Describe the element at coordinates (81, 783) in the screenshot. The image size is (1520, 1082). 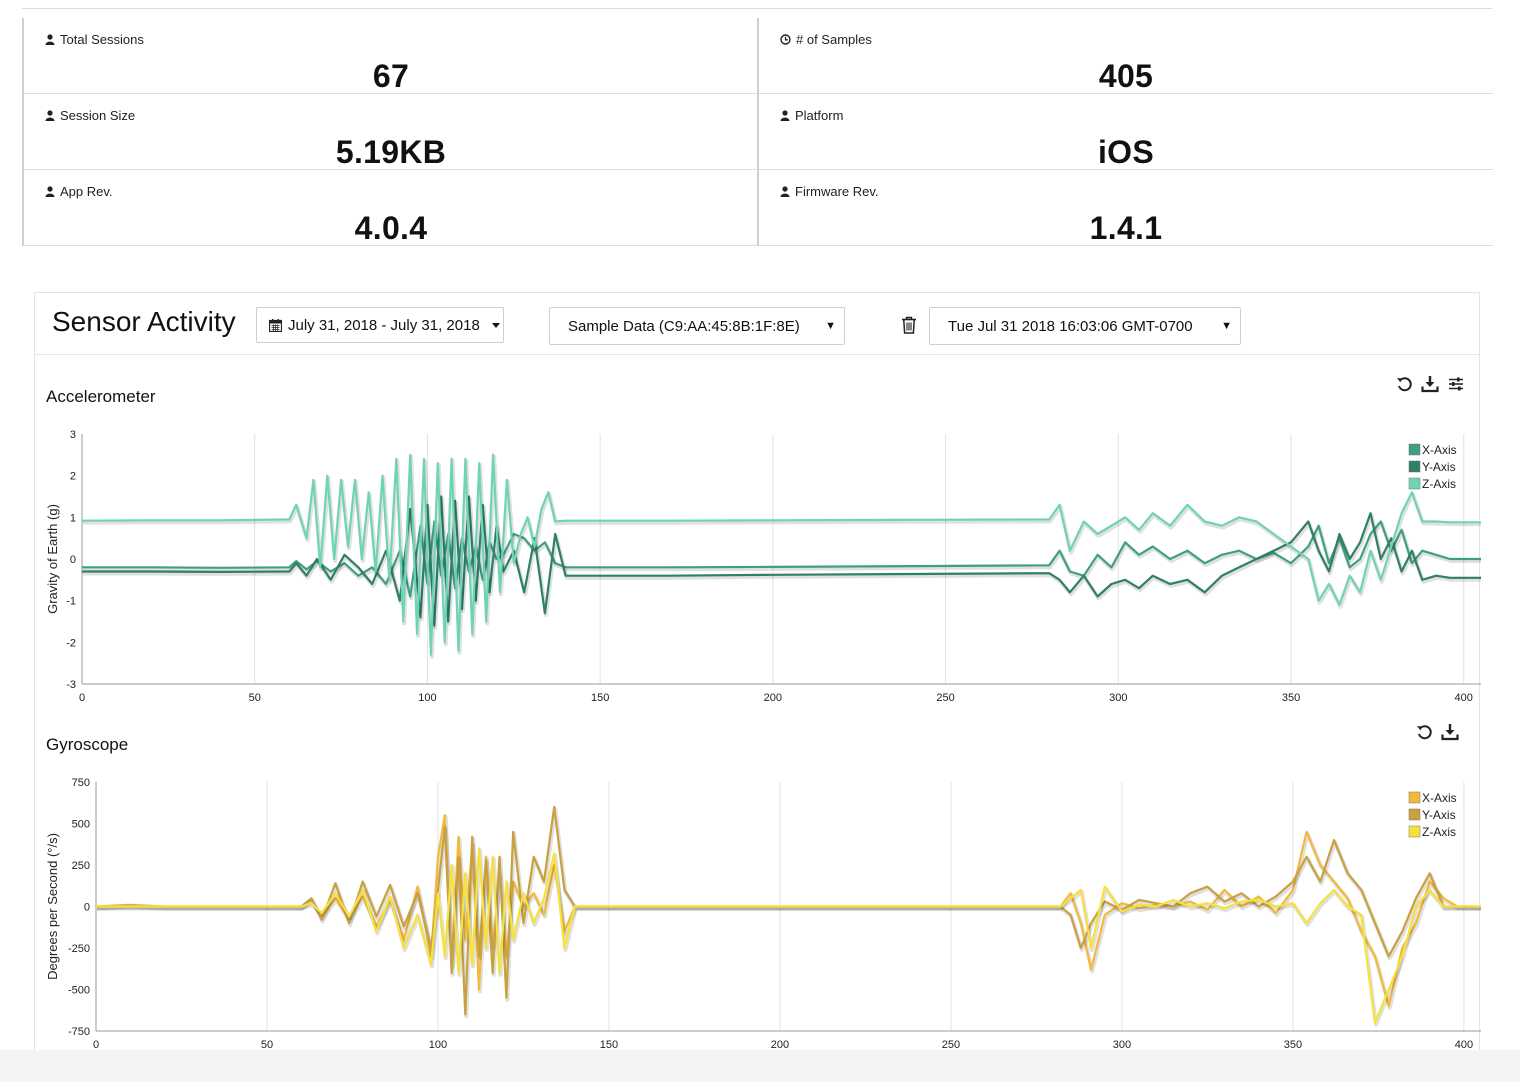
I see `y-tick-label: 750` at that location.